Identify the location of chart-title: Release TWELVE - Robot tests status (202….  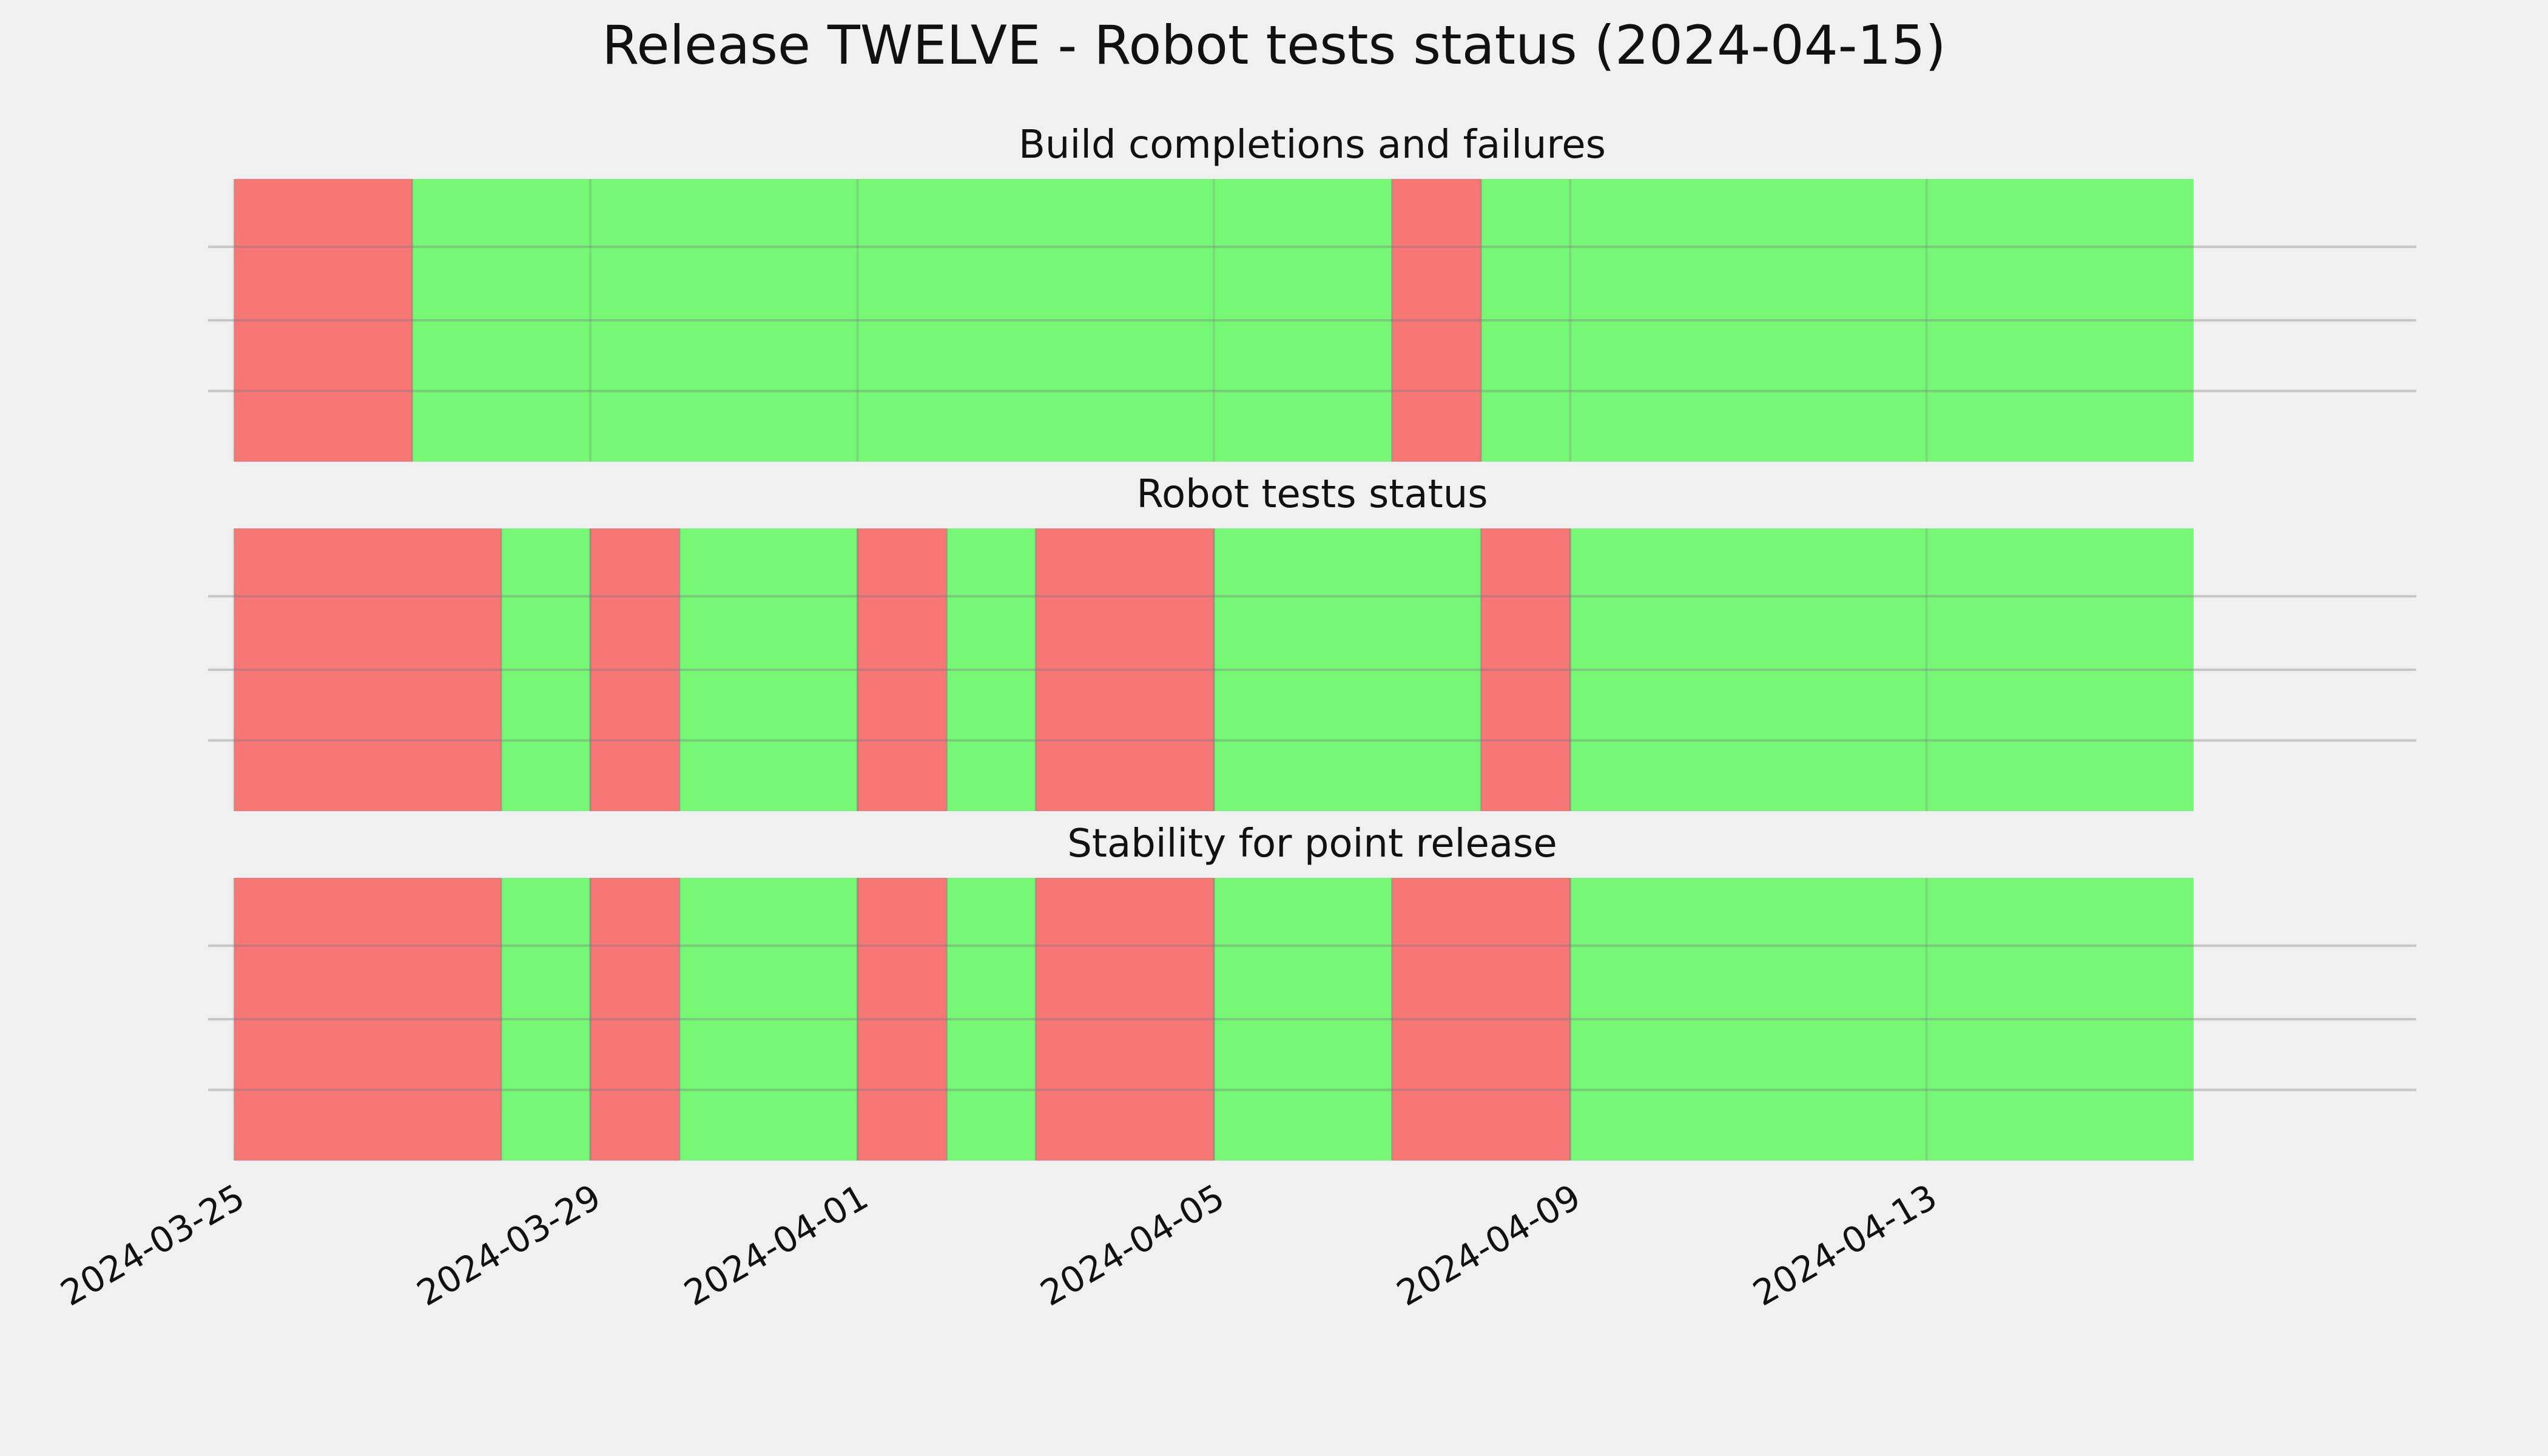
(1274, 45).